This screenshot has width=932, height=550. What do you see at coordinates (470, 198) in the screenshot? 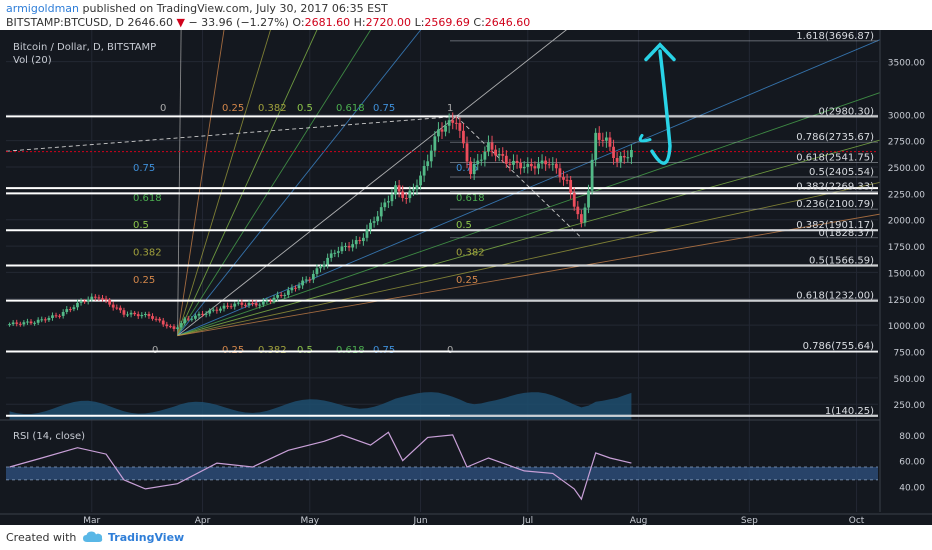
I see `fan-level-label: 0.618` at bounding box center [470, 198].